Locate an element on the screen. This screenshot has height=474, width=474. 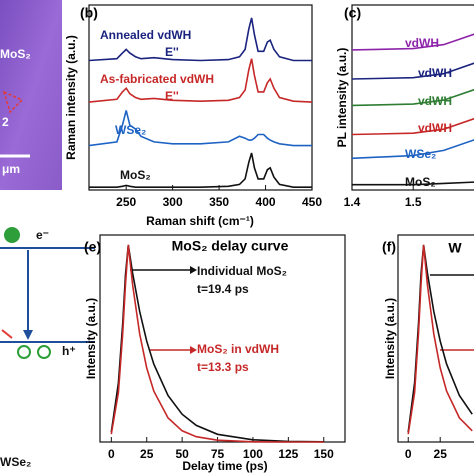
electron is located at coordinates (12, 235).